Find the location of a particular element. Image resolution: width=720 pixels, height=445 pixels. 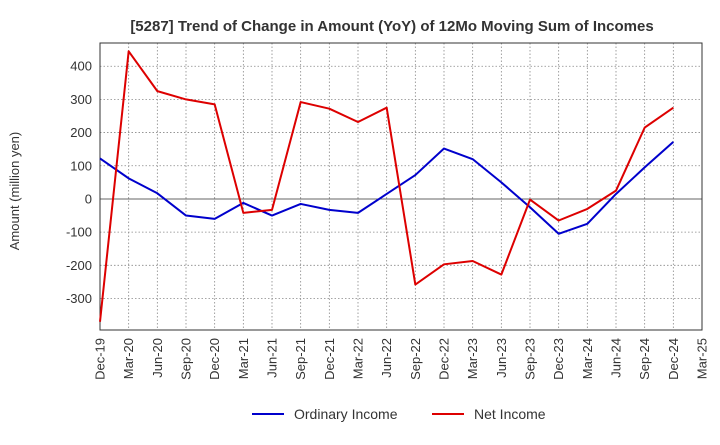

x-tick-label: Dec-20 is located at coordinates (214, 359).